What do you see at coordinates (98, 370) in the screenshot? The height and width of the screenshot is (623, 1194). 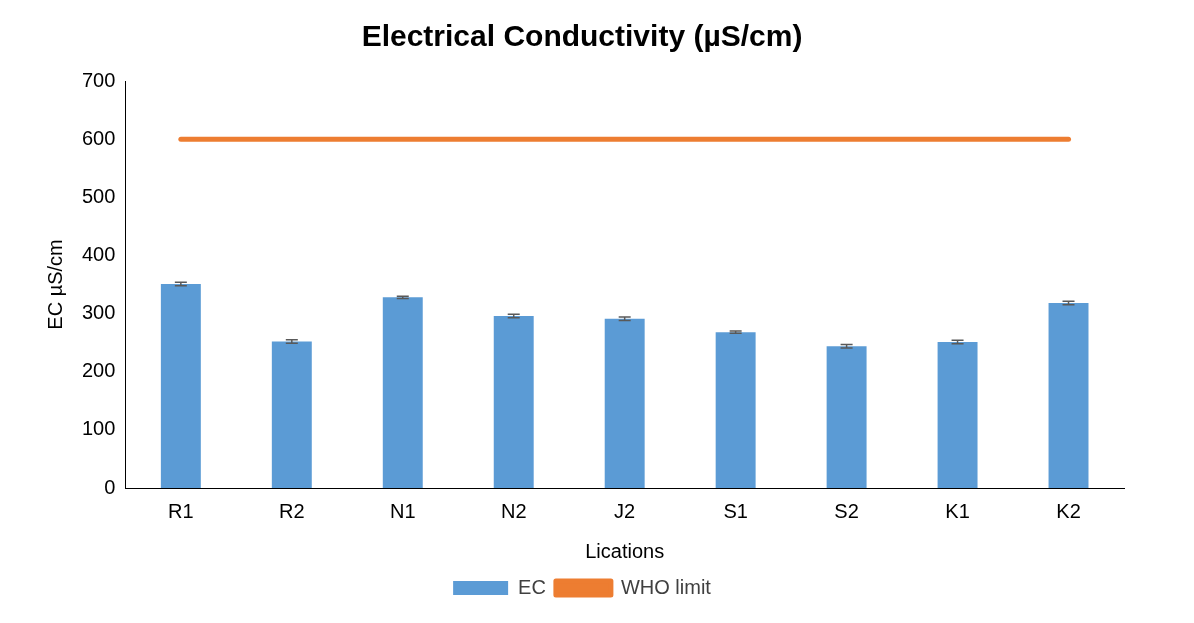 I see `y-tick-label: 200` at bounding box center [98, 370].